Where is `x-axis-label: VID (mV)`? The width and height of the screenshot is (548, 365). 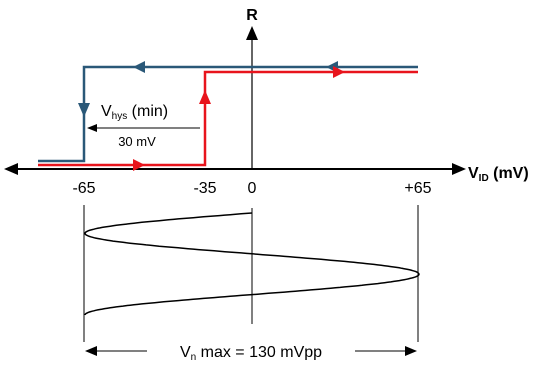
x-axis-label: VID (mV) is located at coordinates (498, 174).